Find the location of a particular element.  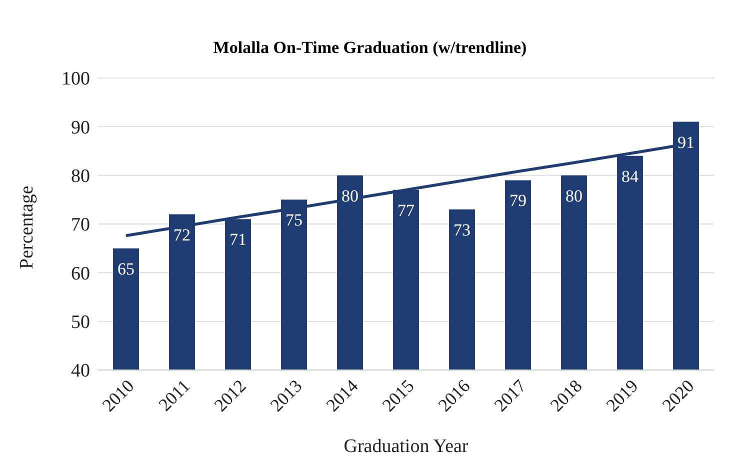

data-label: 65 is located at coordinates (126, 268).